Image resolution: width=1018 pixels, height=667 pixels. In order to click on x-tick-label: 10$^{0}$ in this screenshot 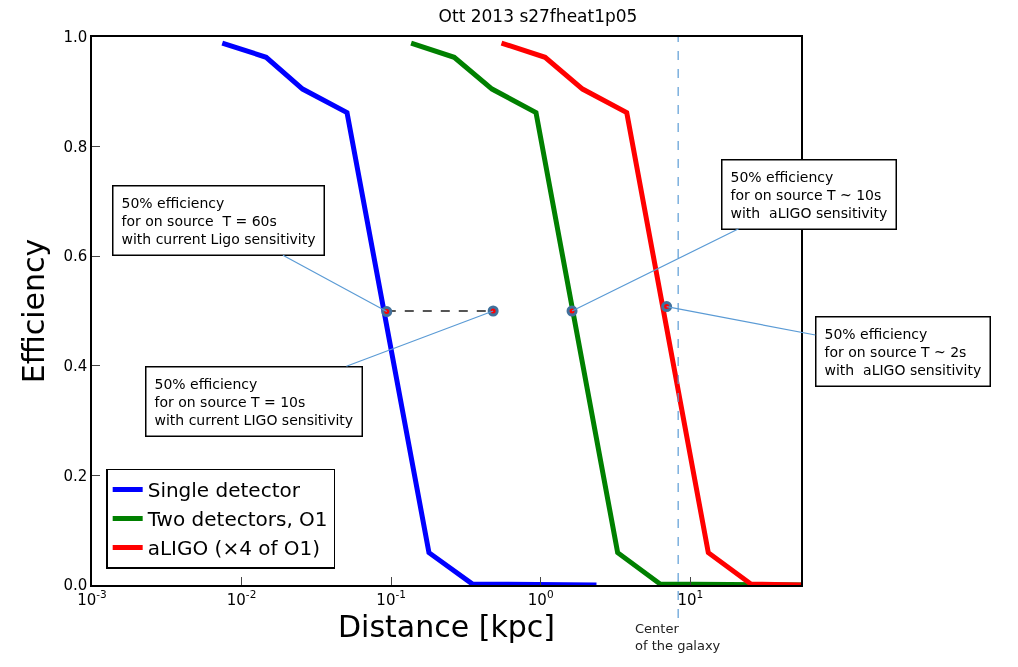, I will do `click(540, 598)`.